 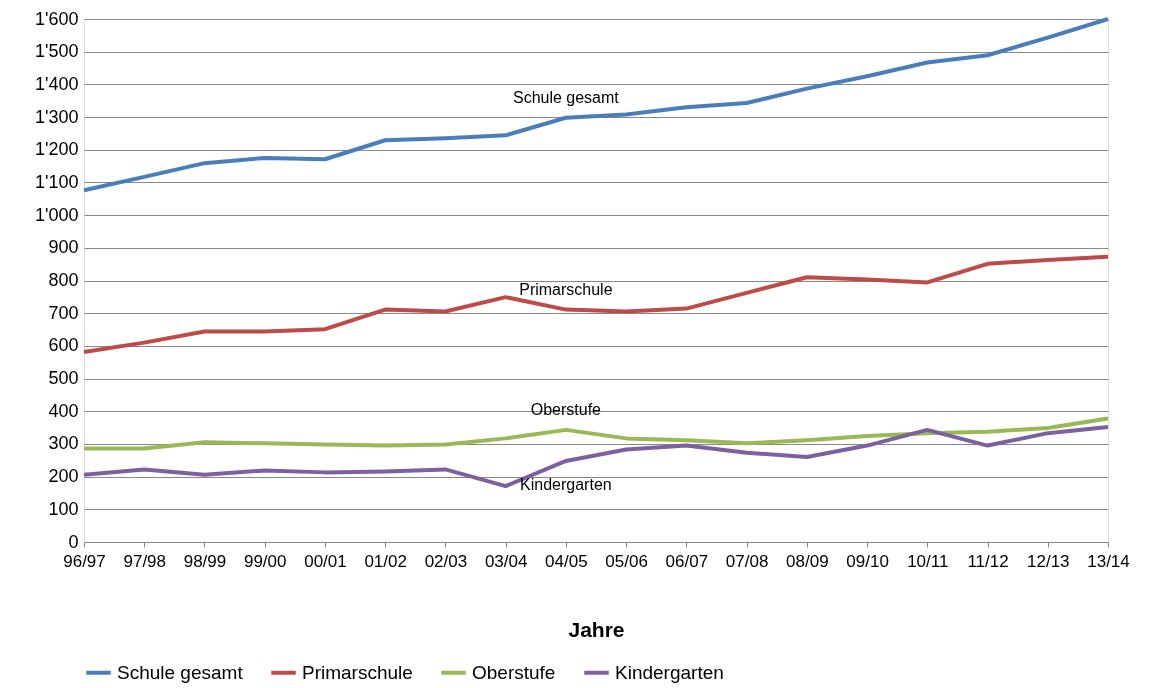 What do you see at coordinates (205, 561) in the screenshot?
I see `x-tick-label: 98/99` at bounding box center [205, 561].